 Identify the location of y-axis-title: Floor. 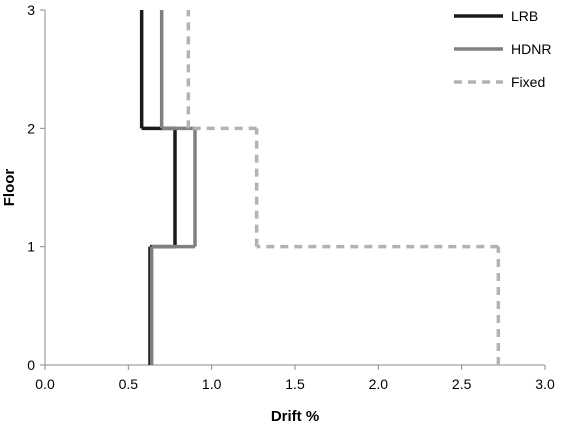
(9, 188).